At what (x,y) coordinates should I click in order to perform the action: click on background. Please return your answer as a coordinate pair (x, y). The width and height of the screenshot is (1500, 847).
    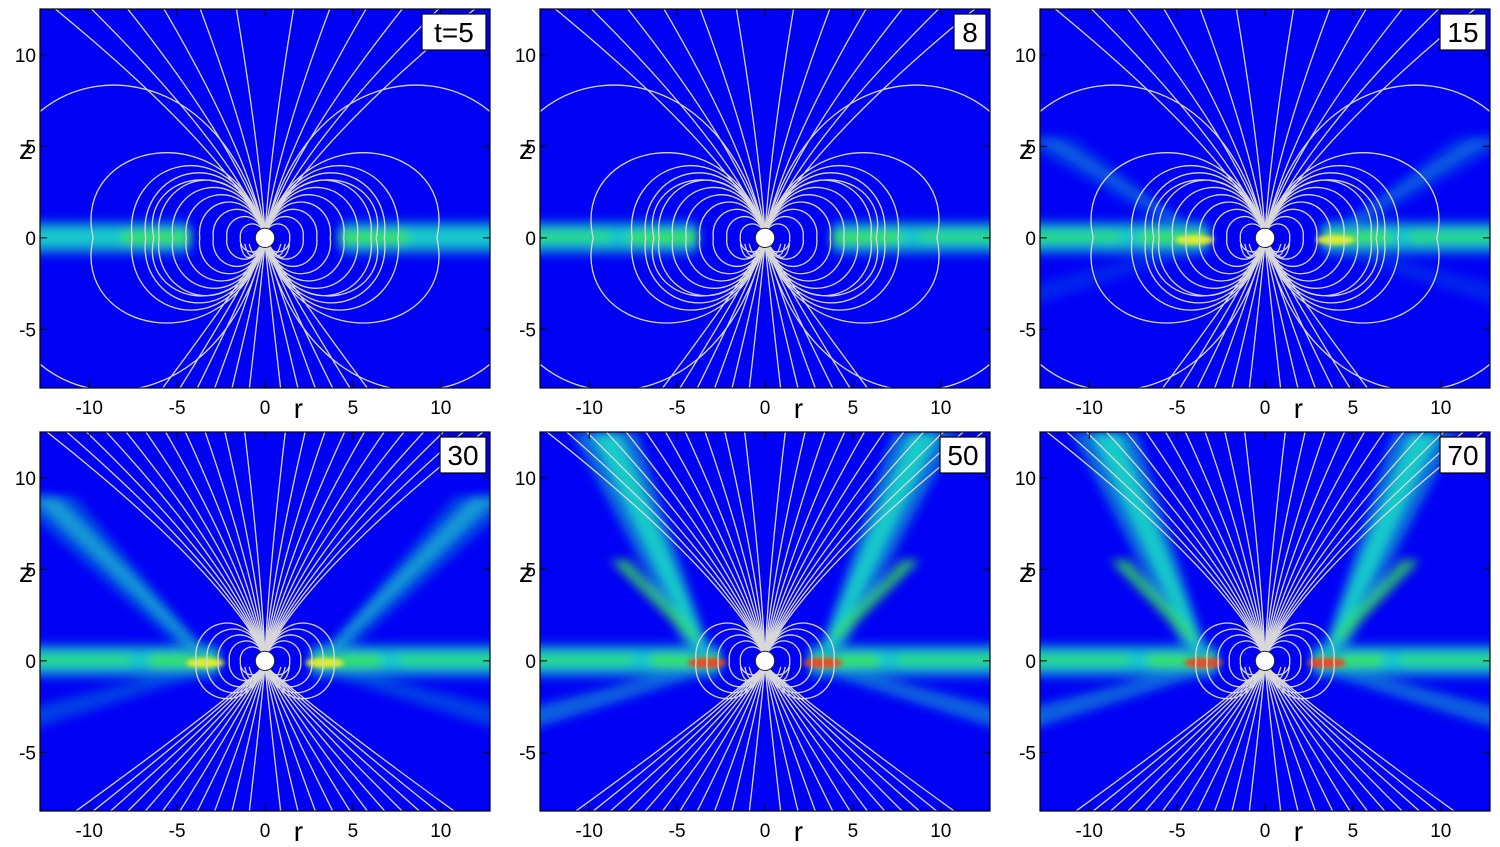
    Looking at the image, I should click on (1265, 198).